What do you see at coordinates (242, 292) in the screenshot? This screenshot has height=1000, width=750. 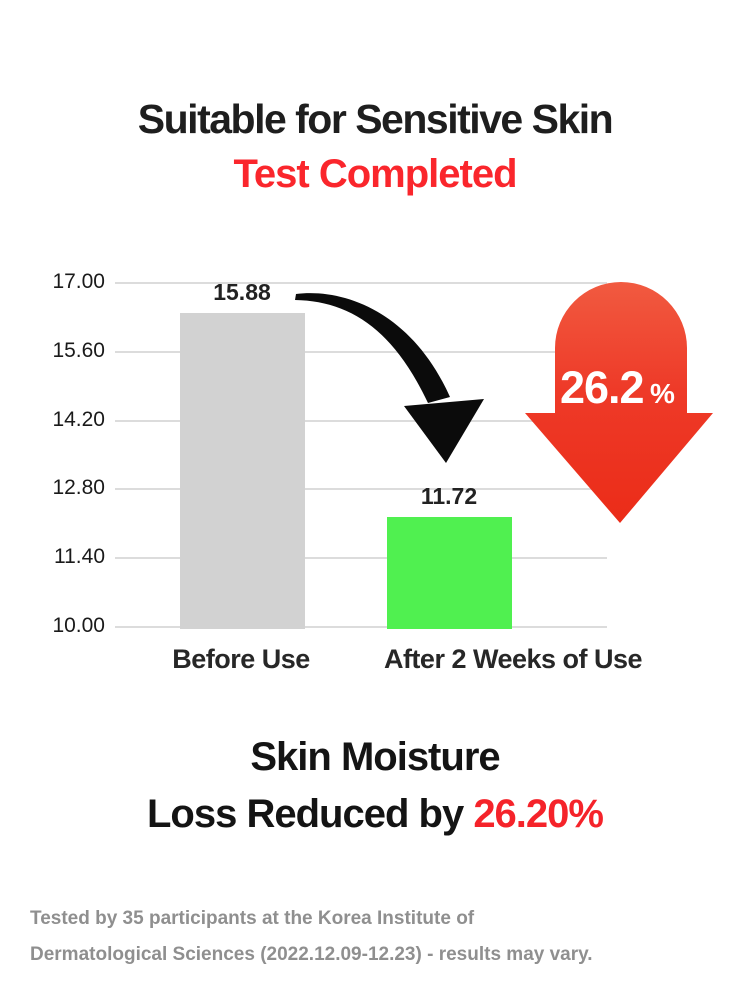 I see `bar-value-label: 15.88` at bounding box center [242, 292].